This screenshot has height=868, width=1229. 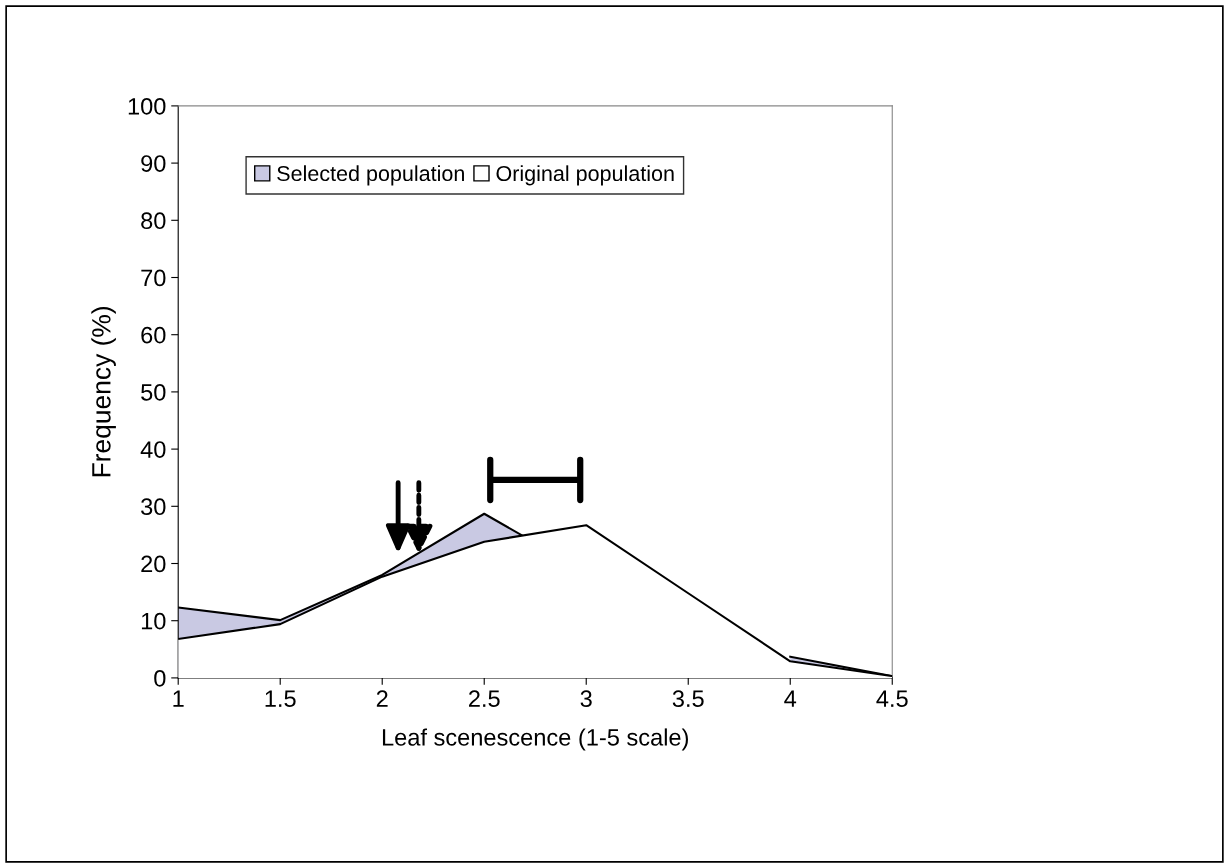 I want to click on legend-label: Original population, so click(x=585, y=175).